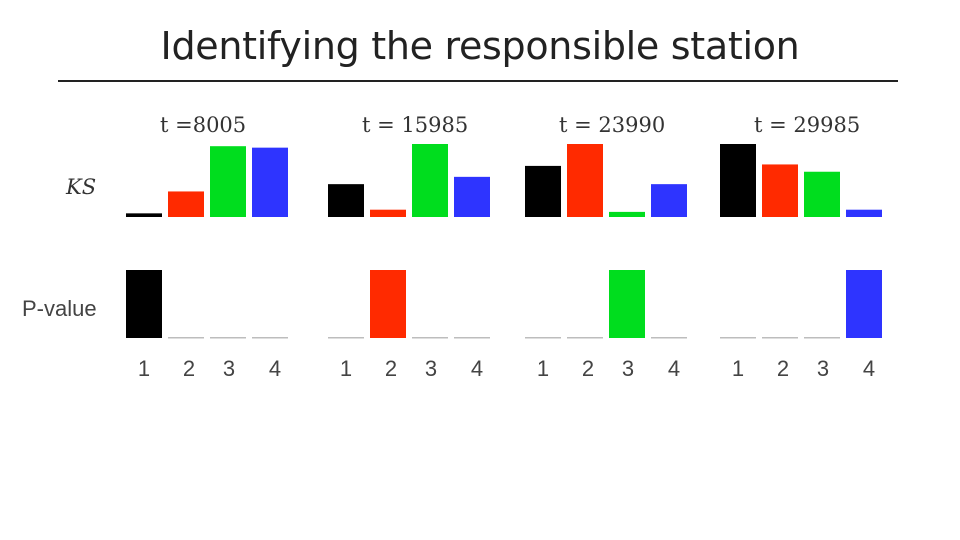 The width and height of the screenshot is (960, 540). I want to click on title-divider, so click(478, 81).